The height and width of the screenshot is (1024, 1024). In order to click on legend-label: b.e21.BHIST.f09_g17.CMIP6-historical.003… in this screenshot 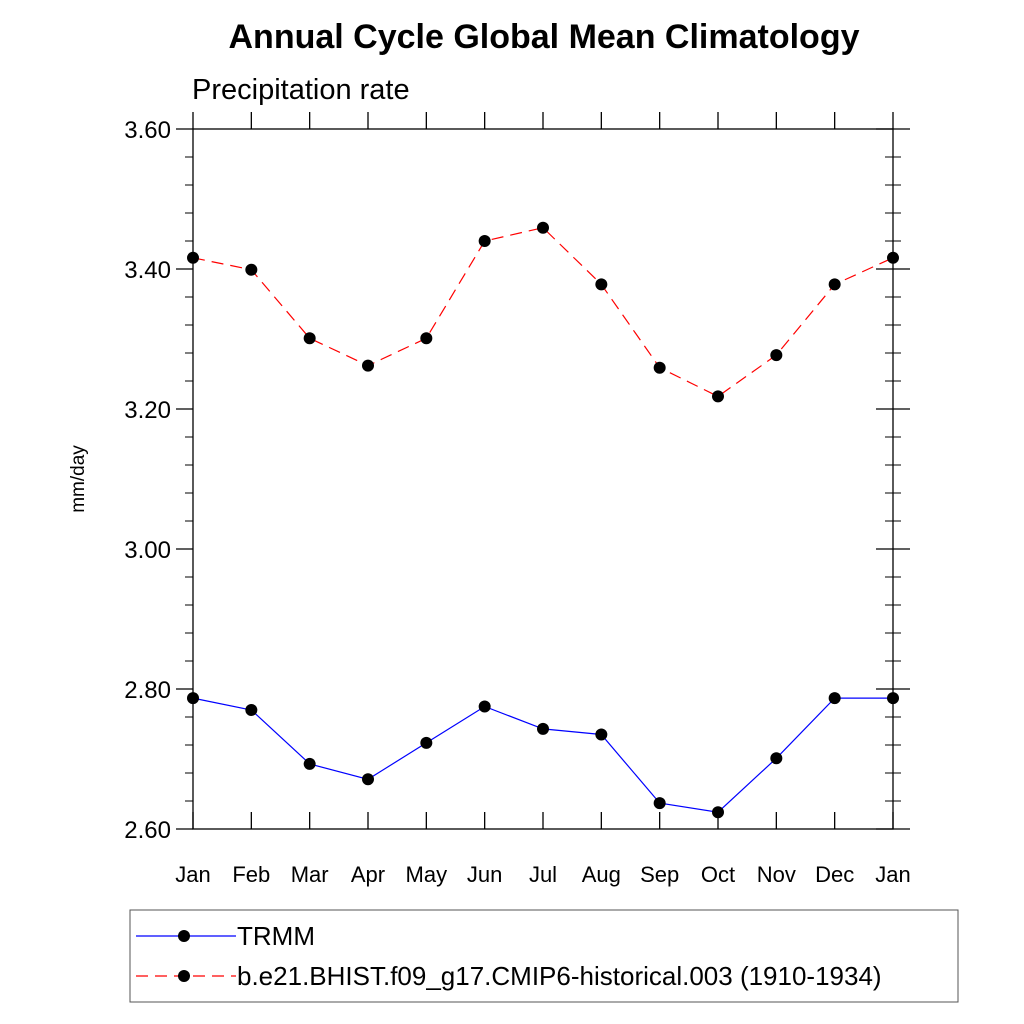, I will do `click(559, 976)`.